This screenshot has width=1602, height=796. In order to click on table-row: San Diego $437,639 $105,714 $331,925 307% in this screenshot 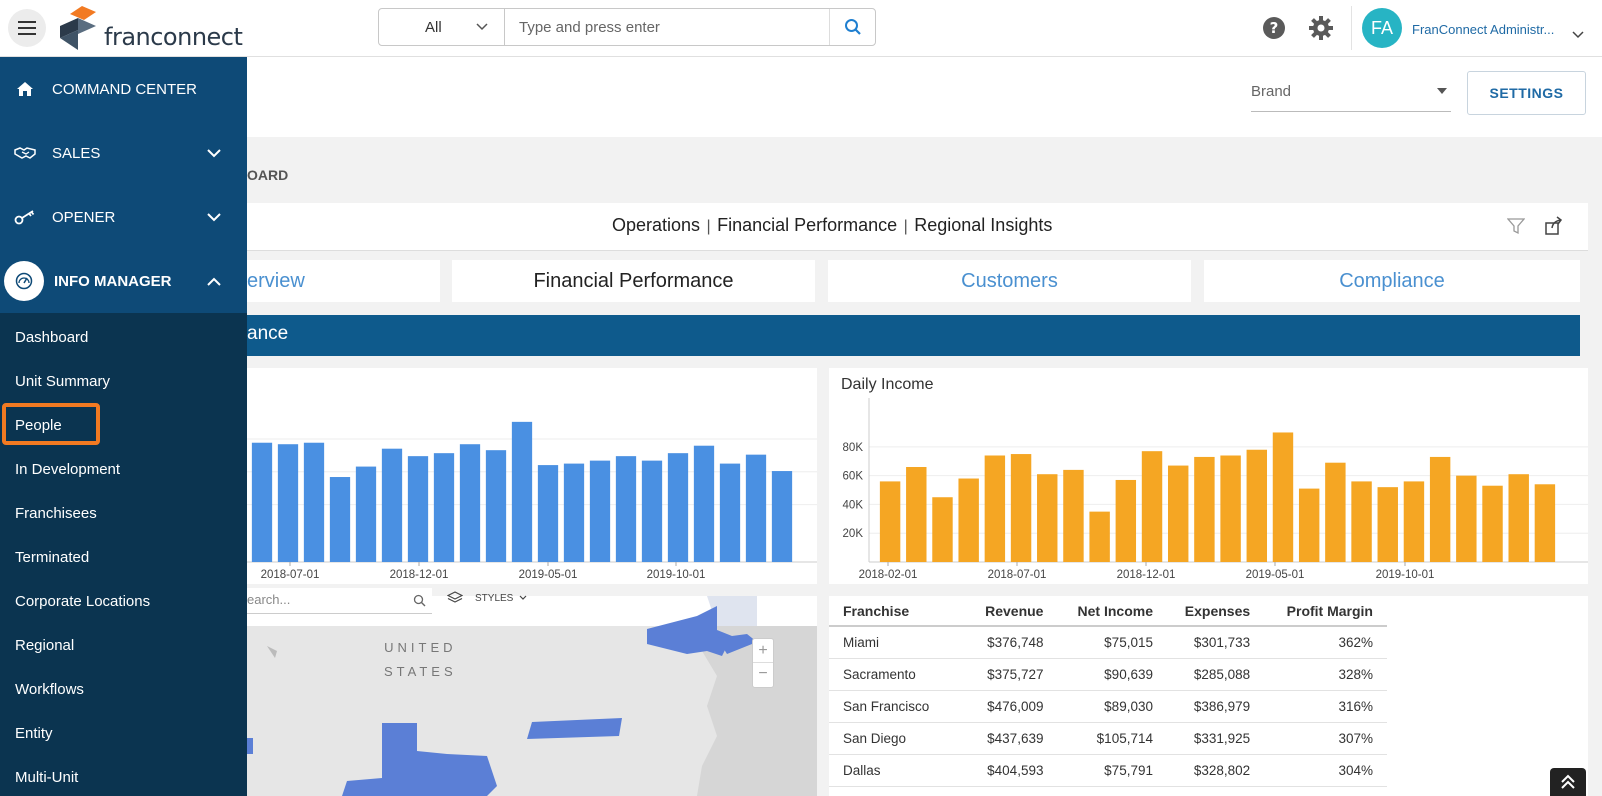, I will do `click(1108, 738)`.